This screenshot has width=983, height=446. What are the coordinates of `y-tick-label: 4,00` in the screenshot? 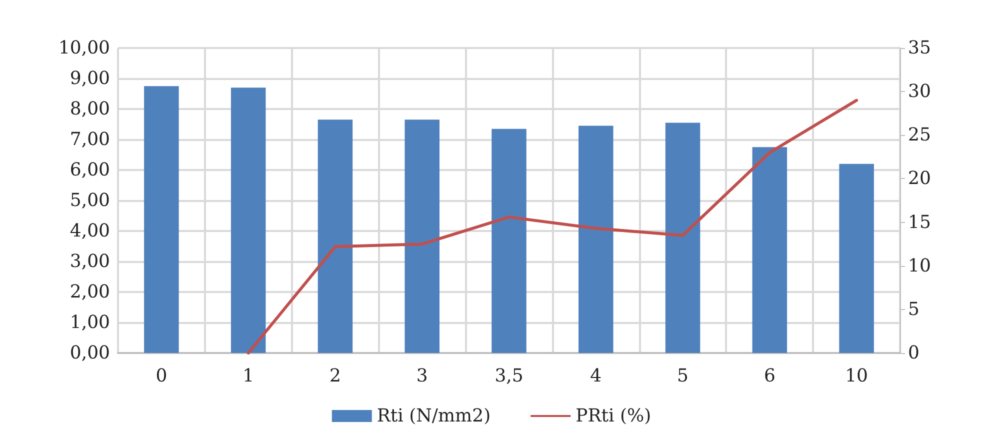 It's located at (90, 231).